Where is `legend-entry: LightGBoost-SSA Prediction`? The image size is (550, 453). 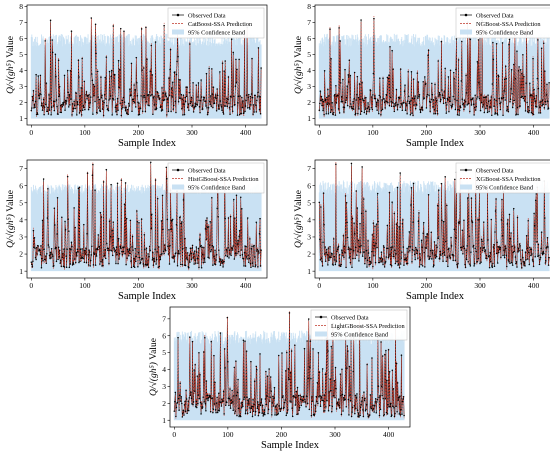
legend-entry: LightGBoost-SSA Prediction is located at coordinates (368, 326).